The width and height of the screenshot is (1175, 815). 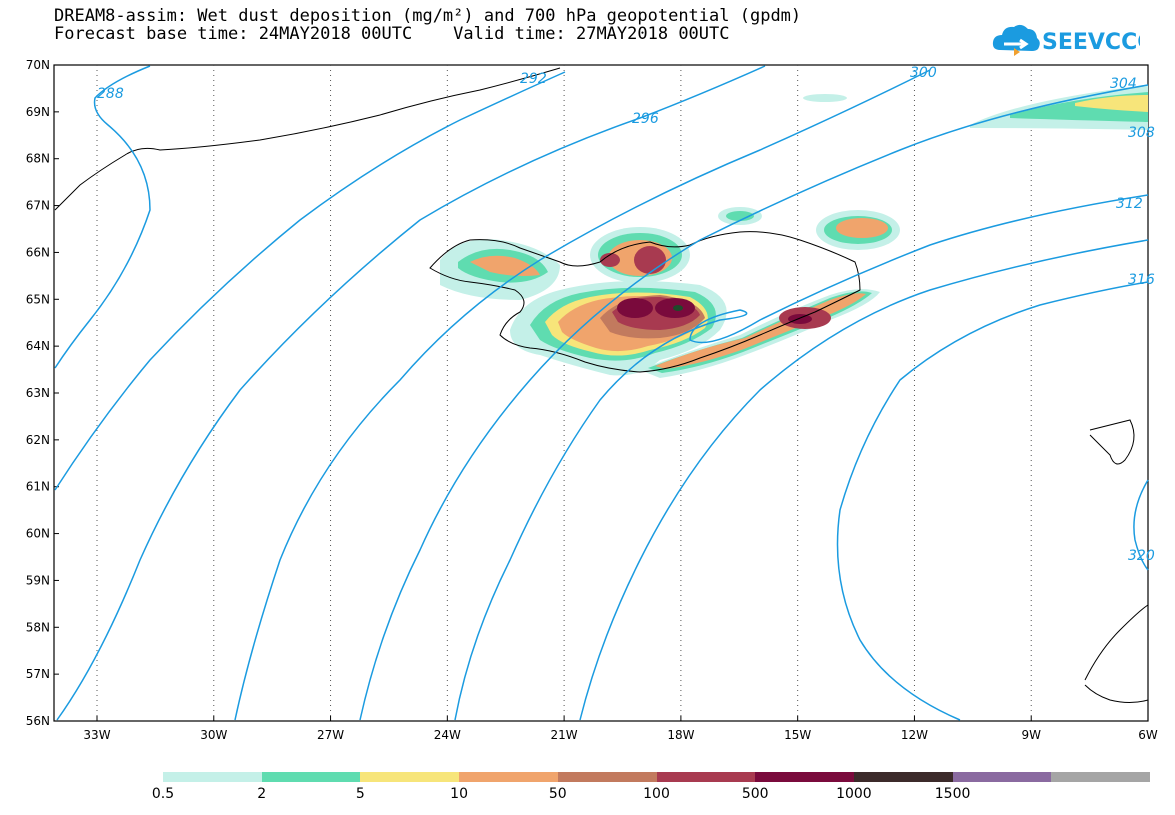 What do you see at coordinates (38, 346) in the screenshot?
I see `lat-tick-label: 64N` at bounding box center [38, 346].